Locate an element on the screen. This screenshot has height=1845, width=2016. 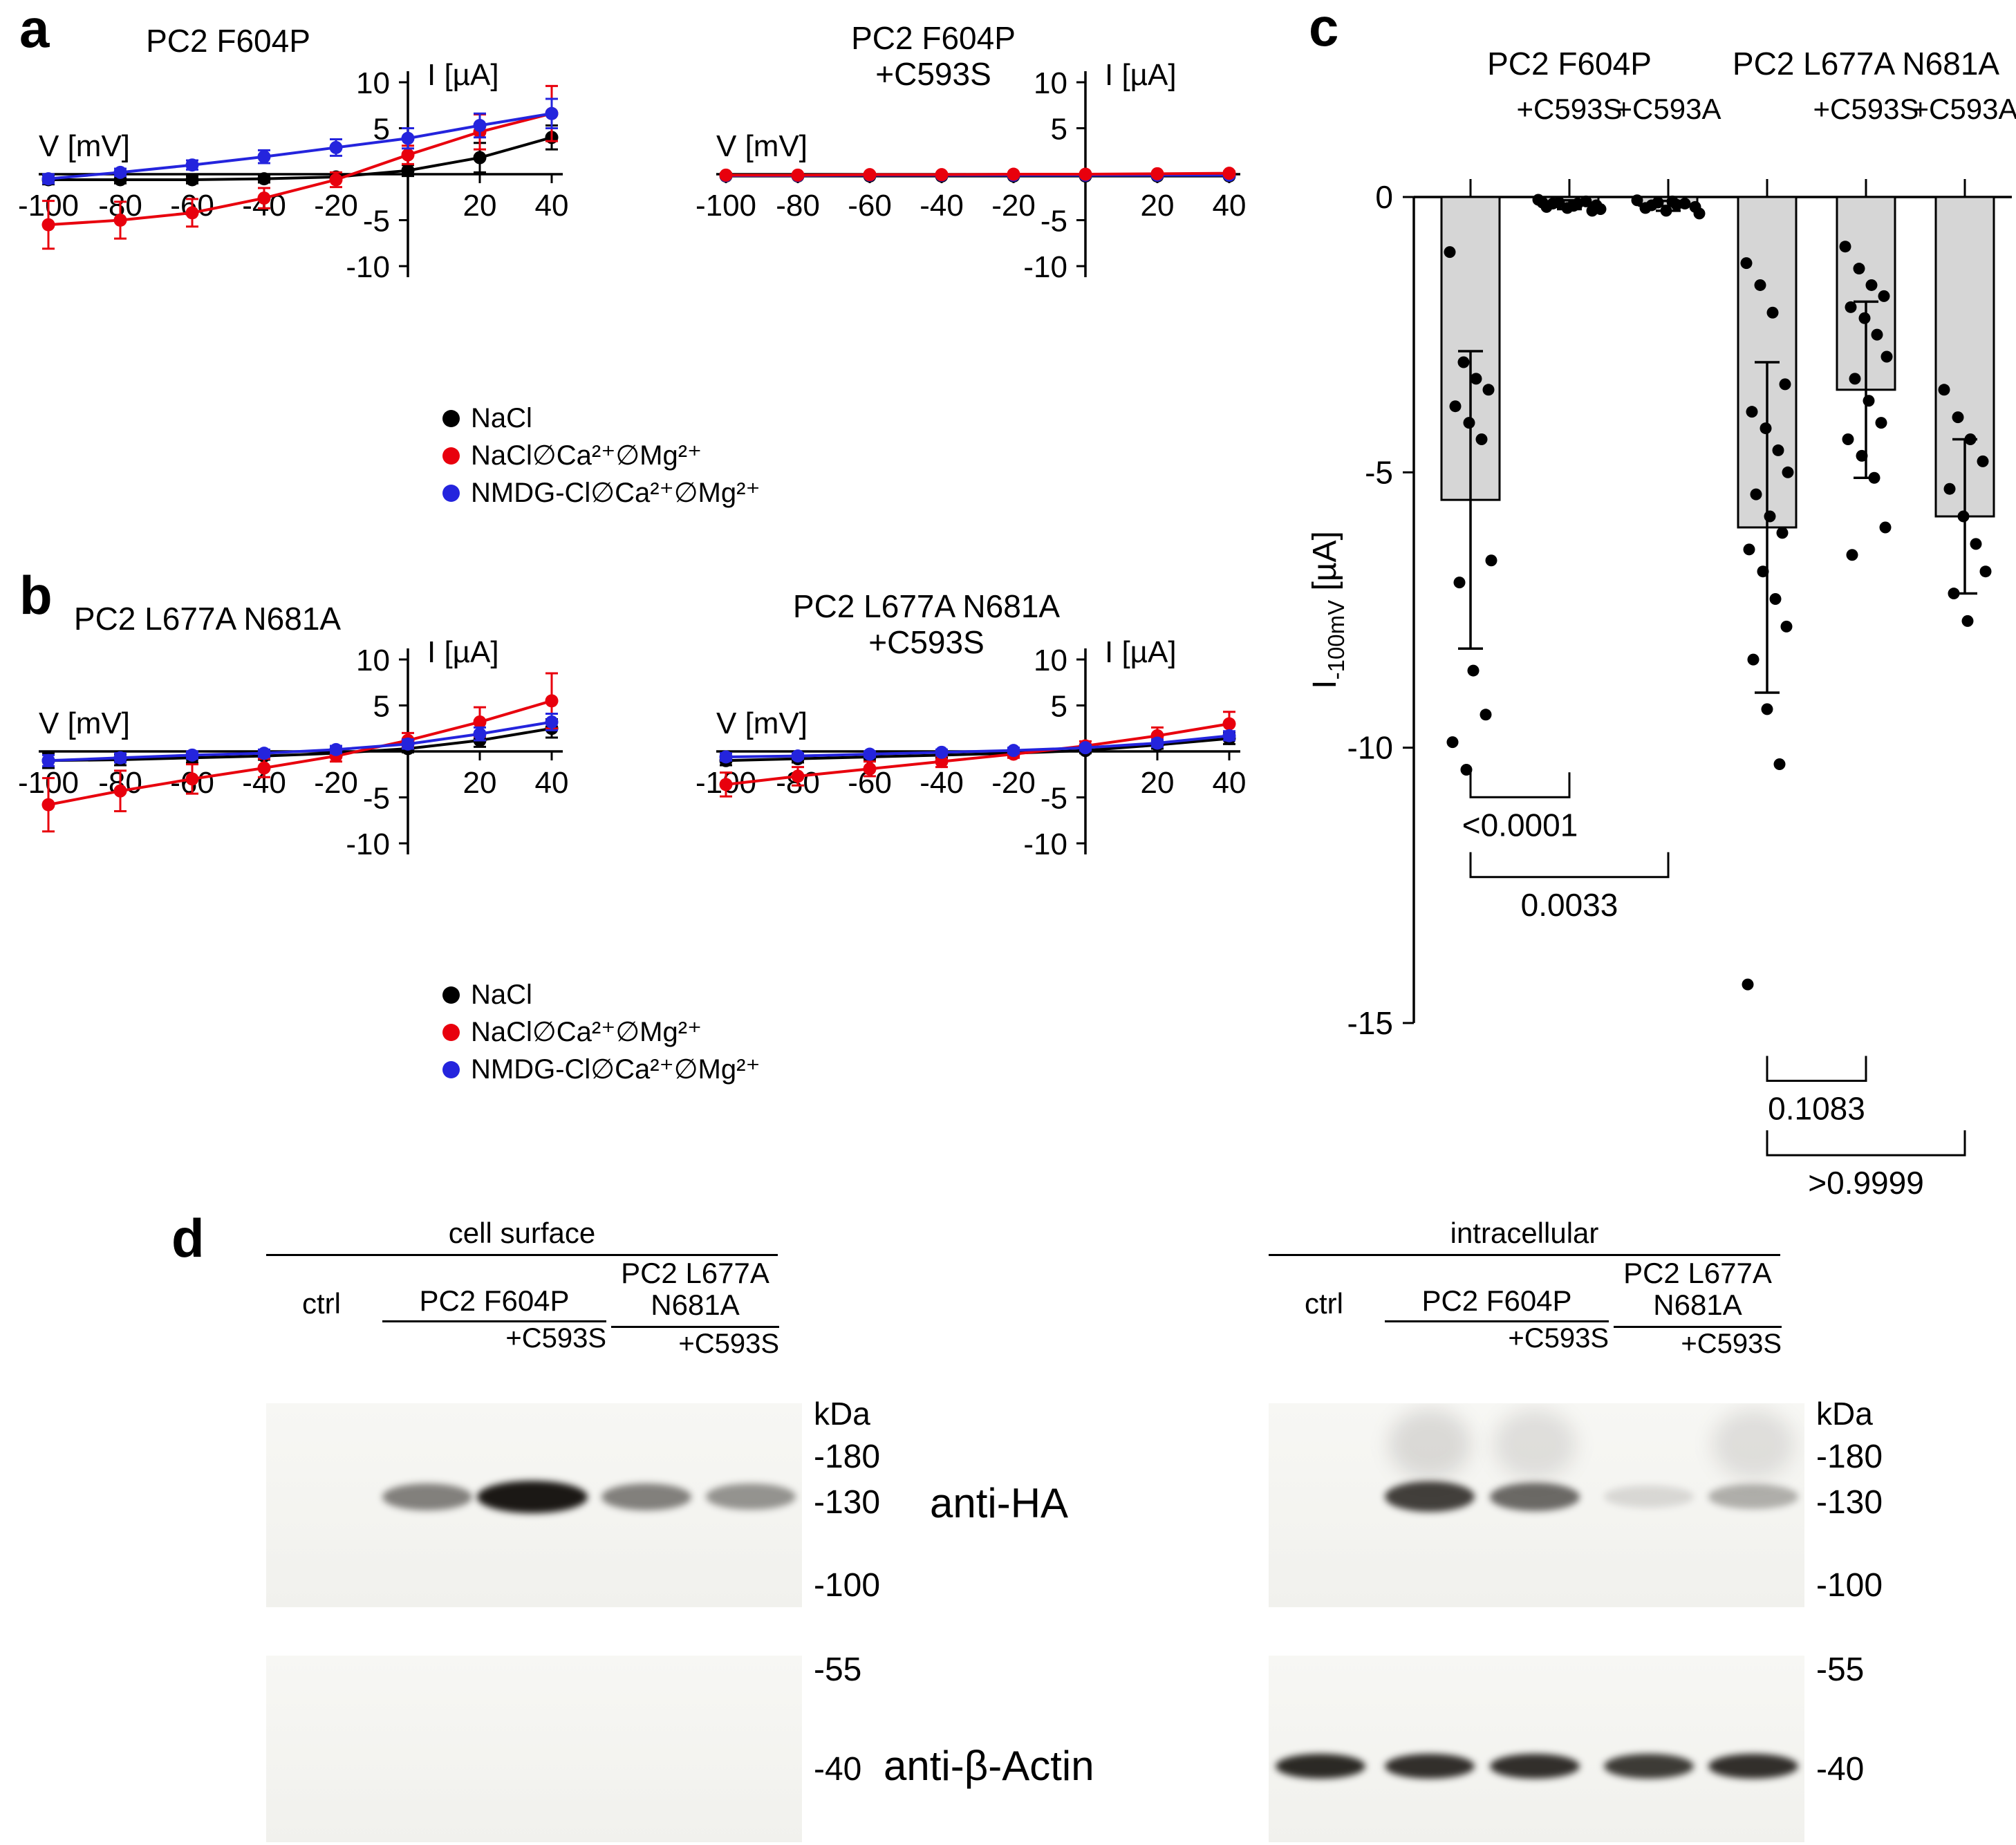
legend-marker-nmdg is located at coordinates (451, 493).